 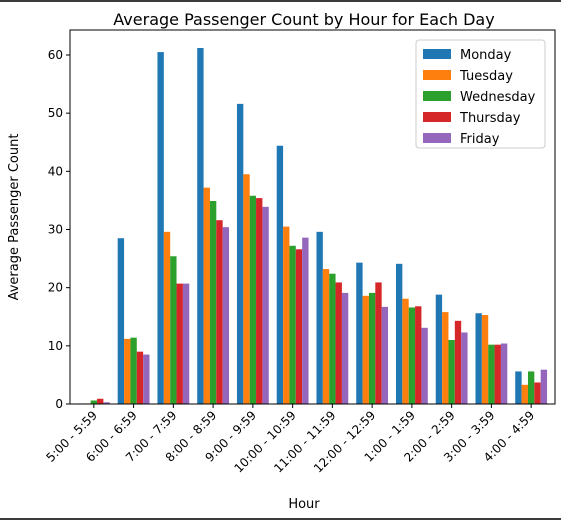 I want to click on top-border, so click(x=280, y=1).